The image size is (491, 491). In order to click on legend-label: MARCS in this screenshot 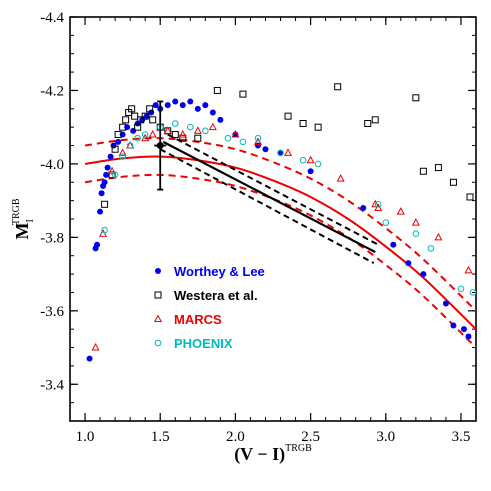, I will do `click(198, 319)`.